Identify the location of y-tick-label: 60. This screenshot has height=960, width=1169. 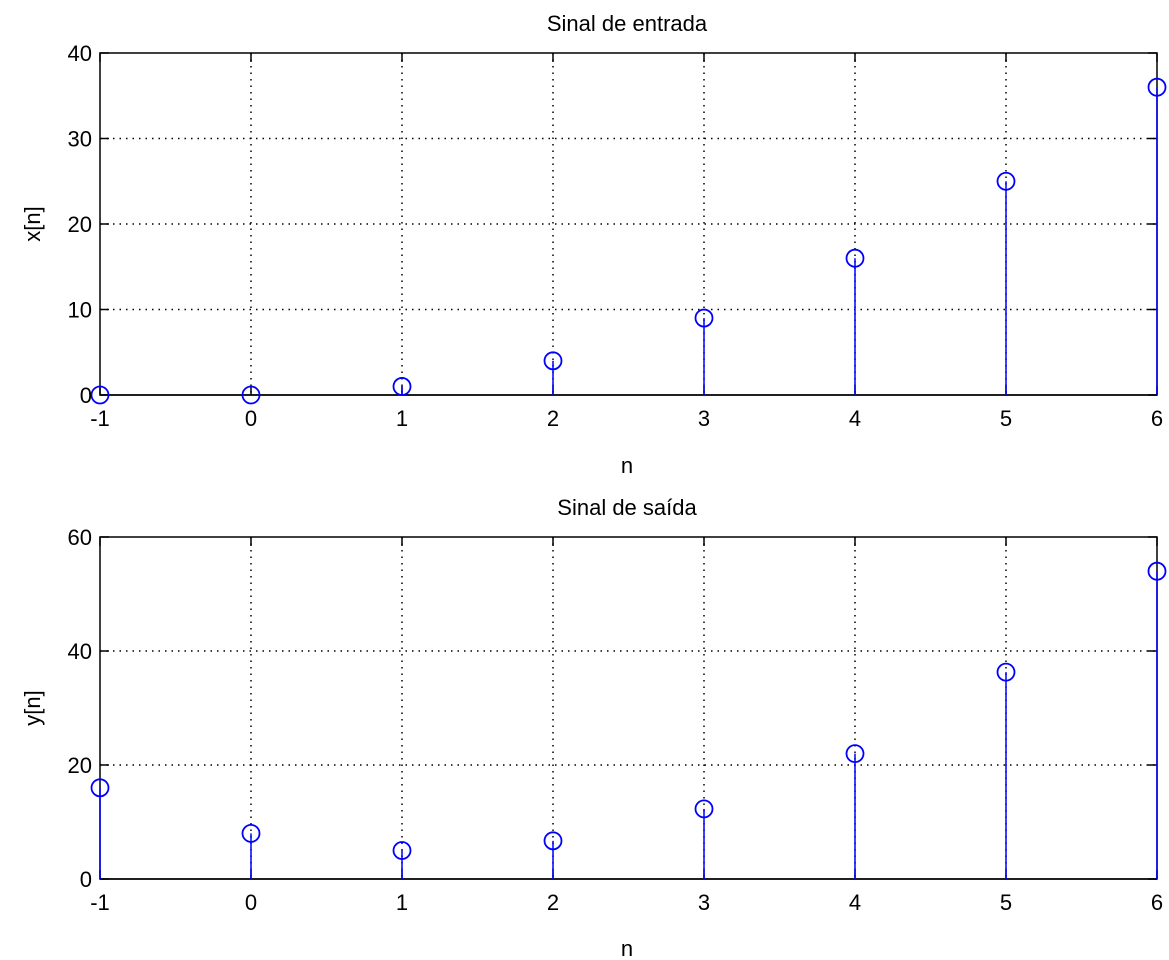
(80, 537).